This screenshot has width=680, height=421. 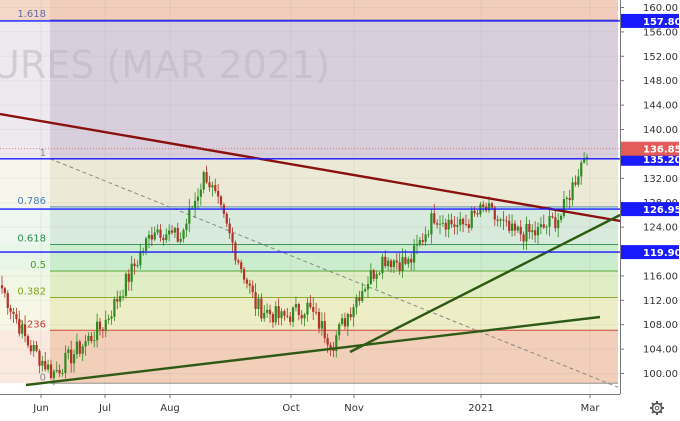 I want to click on fib-label-1: 1, so click(x=43, y=153).